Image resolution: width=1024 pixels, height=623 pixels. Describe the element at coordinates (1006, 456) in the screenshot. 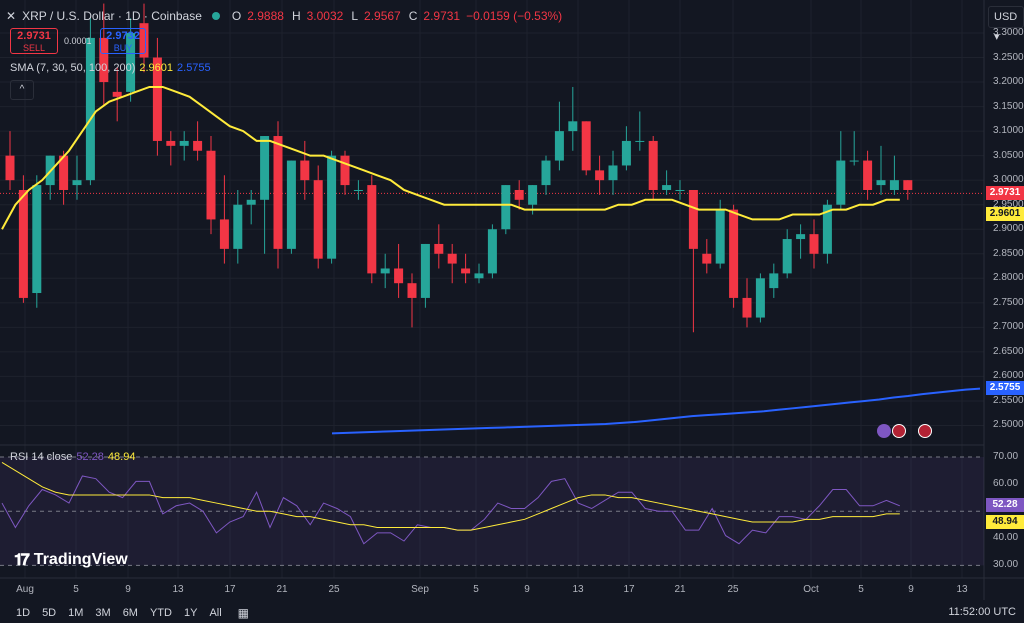

I see `rsi-tick-label: 70.00` at that location.